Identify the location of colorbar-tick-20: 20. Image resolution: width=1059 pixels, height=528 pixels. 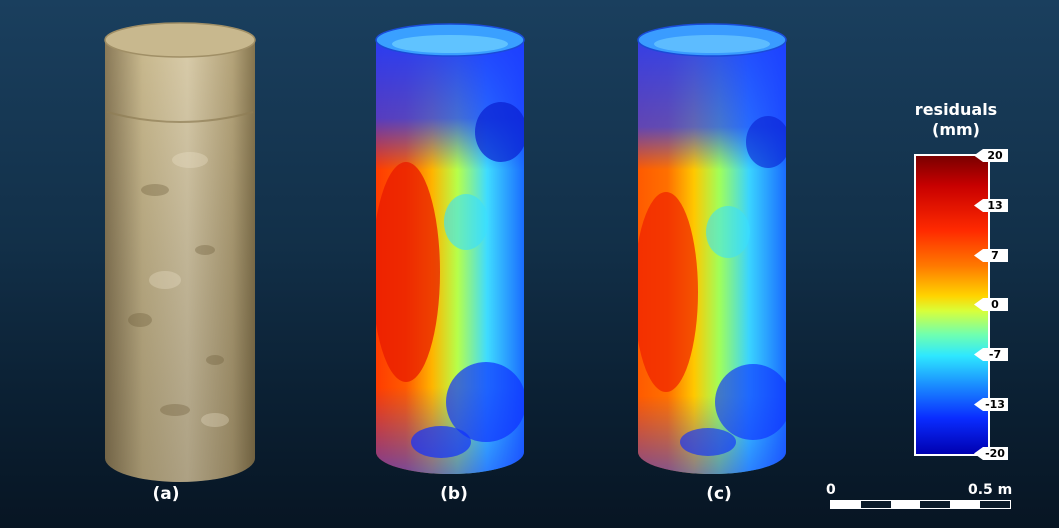
(991, 155).